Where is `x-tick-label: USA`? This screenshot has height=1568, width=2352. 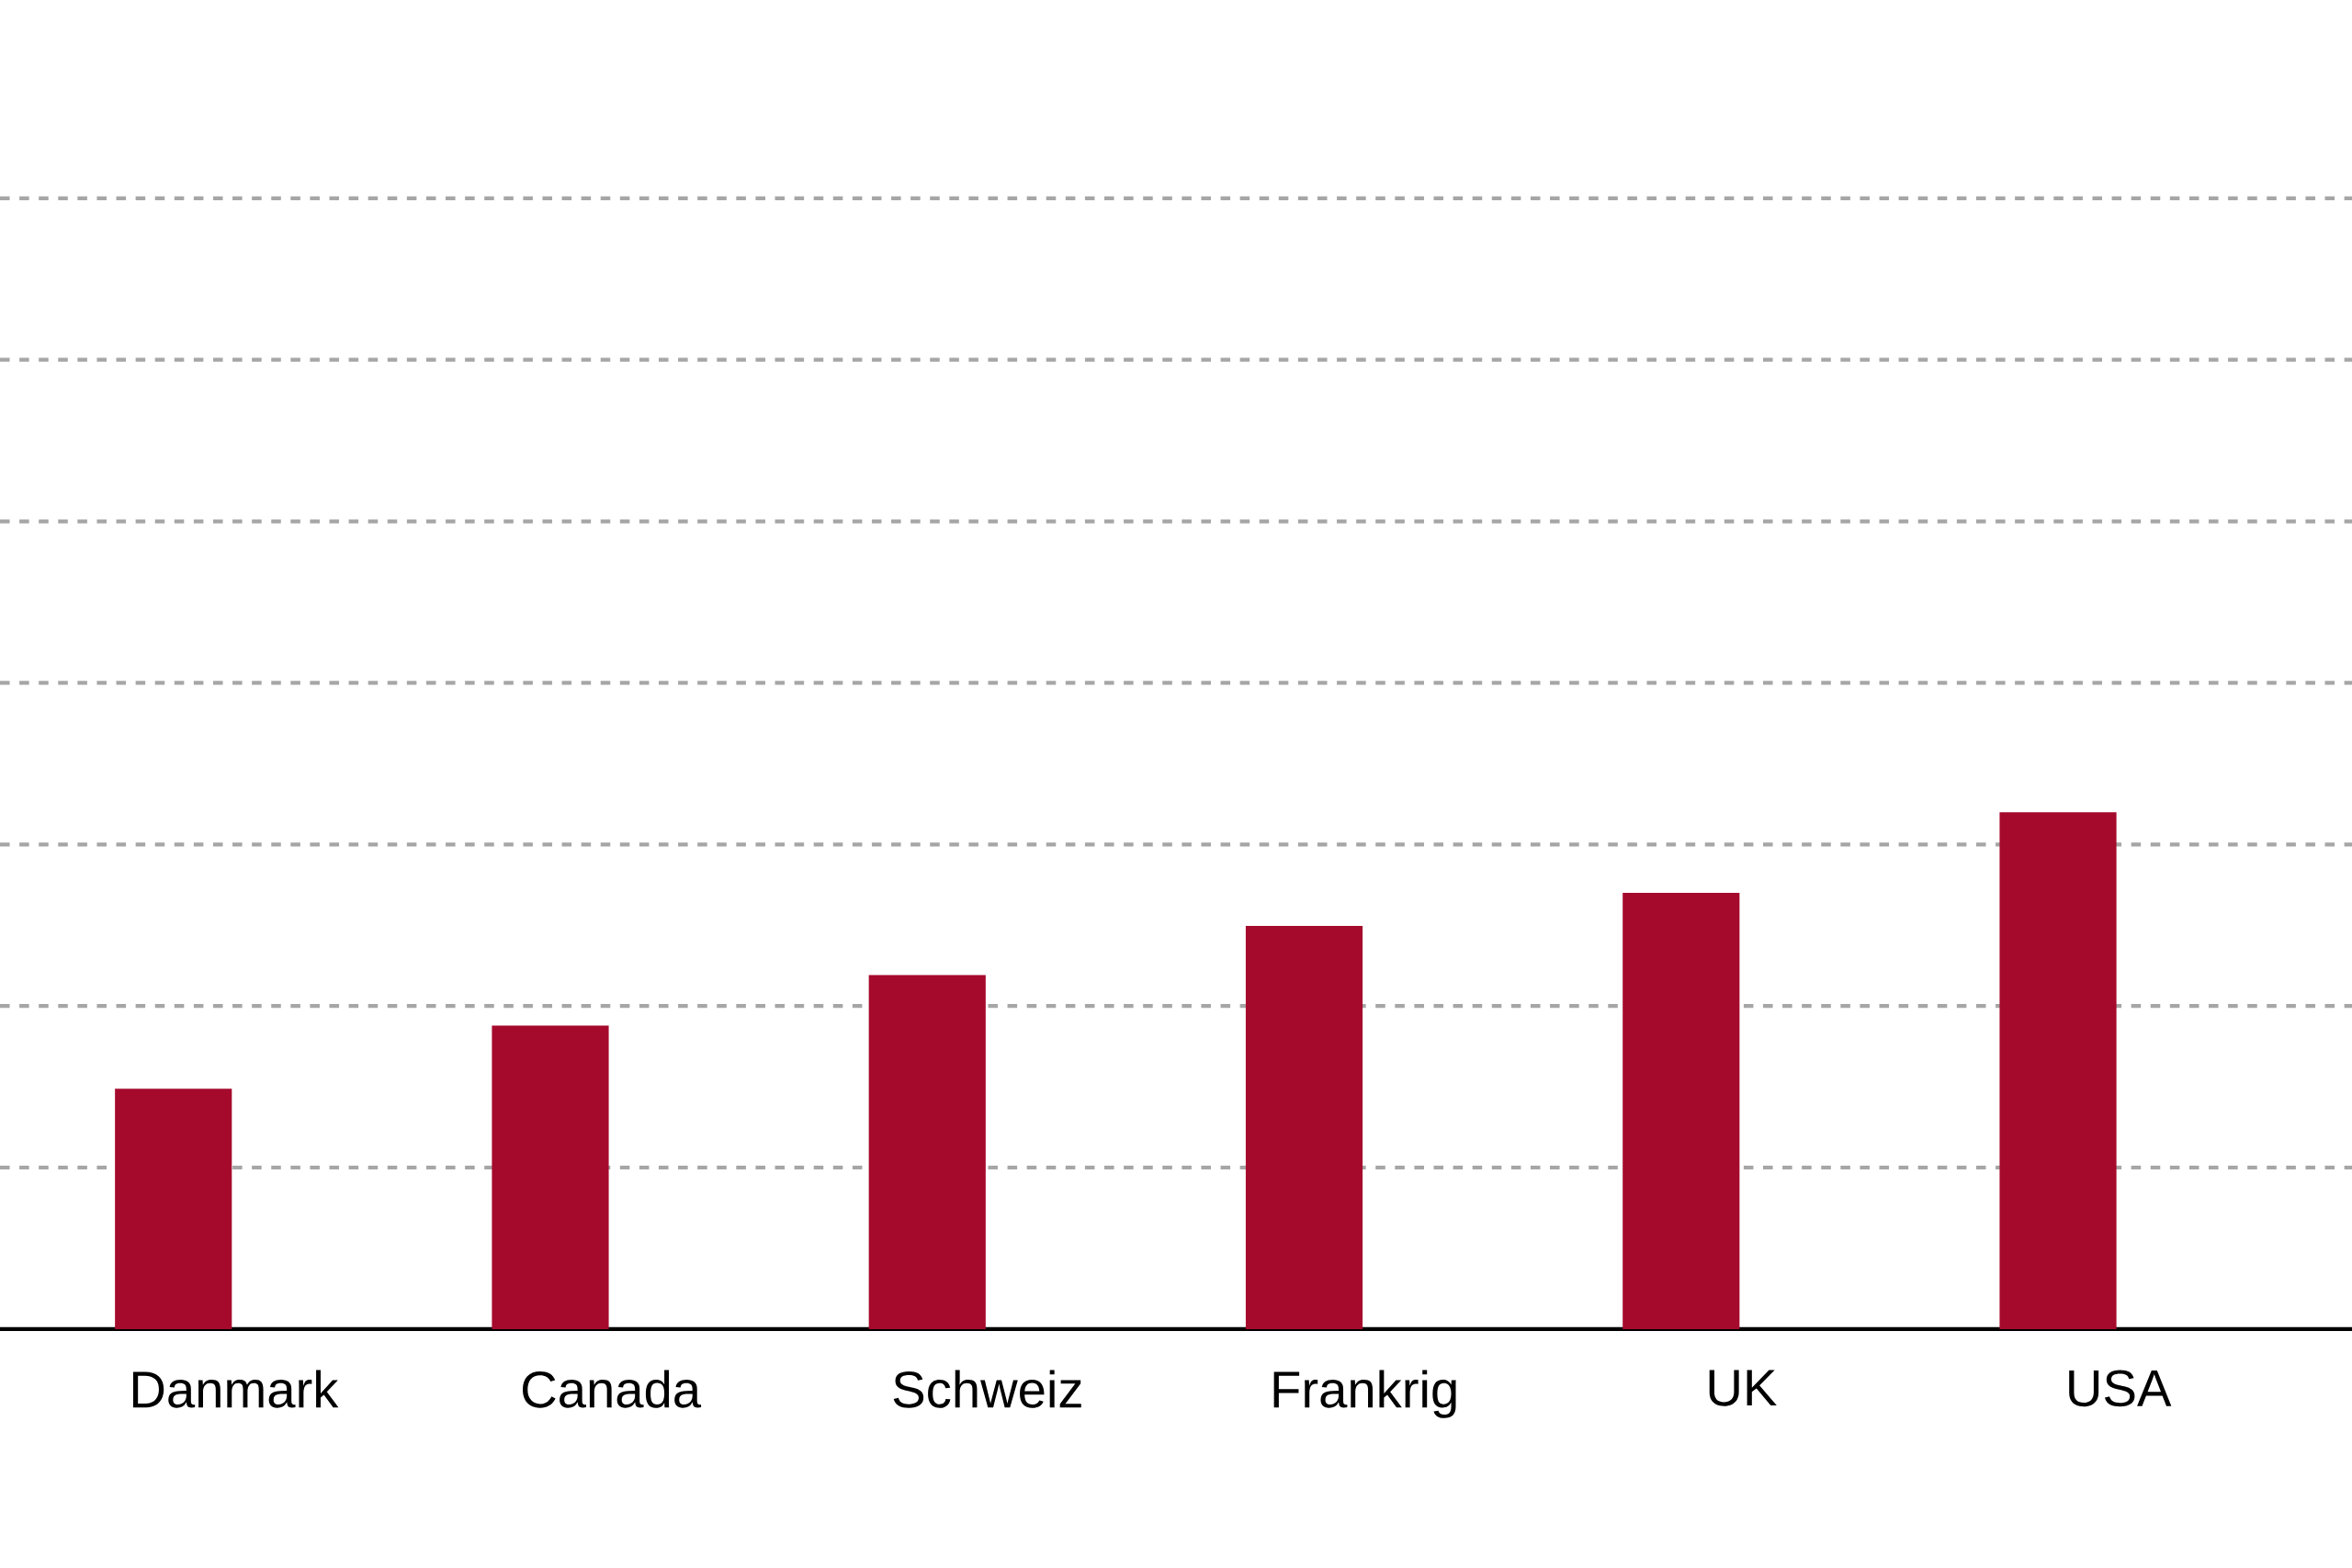
x-tick-label: USA is located at coordinates (2120, 1388).